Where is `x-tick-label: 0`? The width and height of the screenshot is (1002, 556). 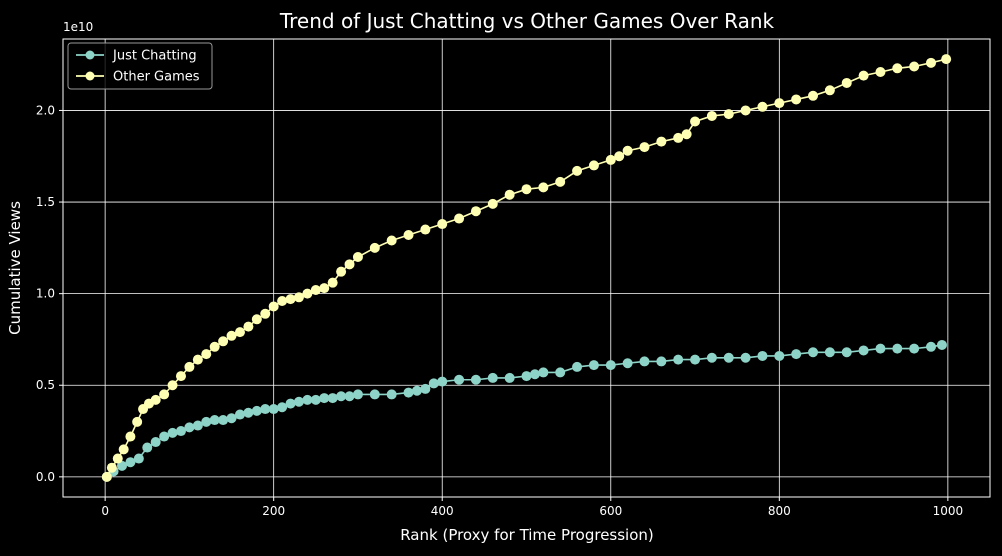 x-tick-label: 0 is located at coordinates (105, 511).